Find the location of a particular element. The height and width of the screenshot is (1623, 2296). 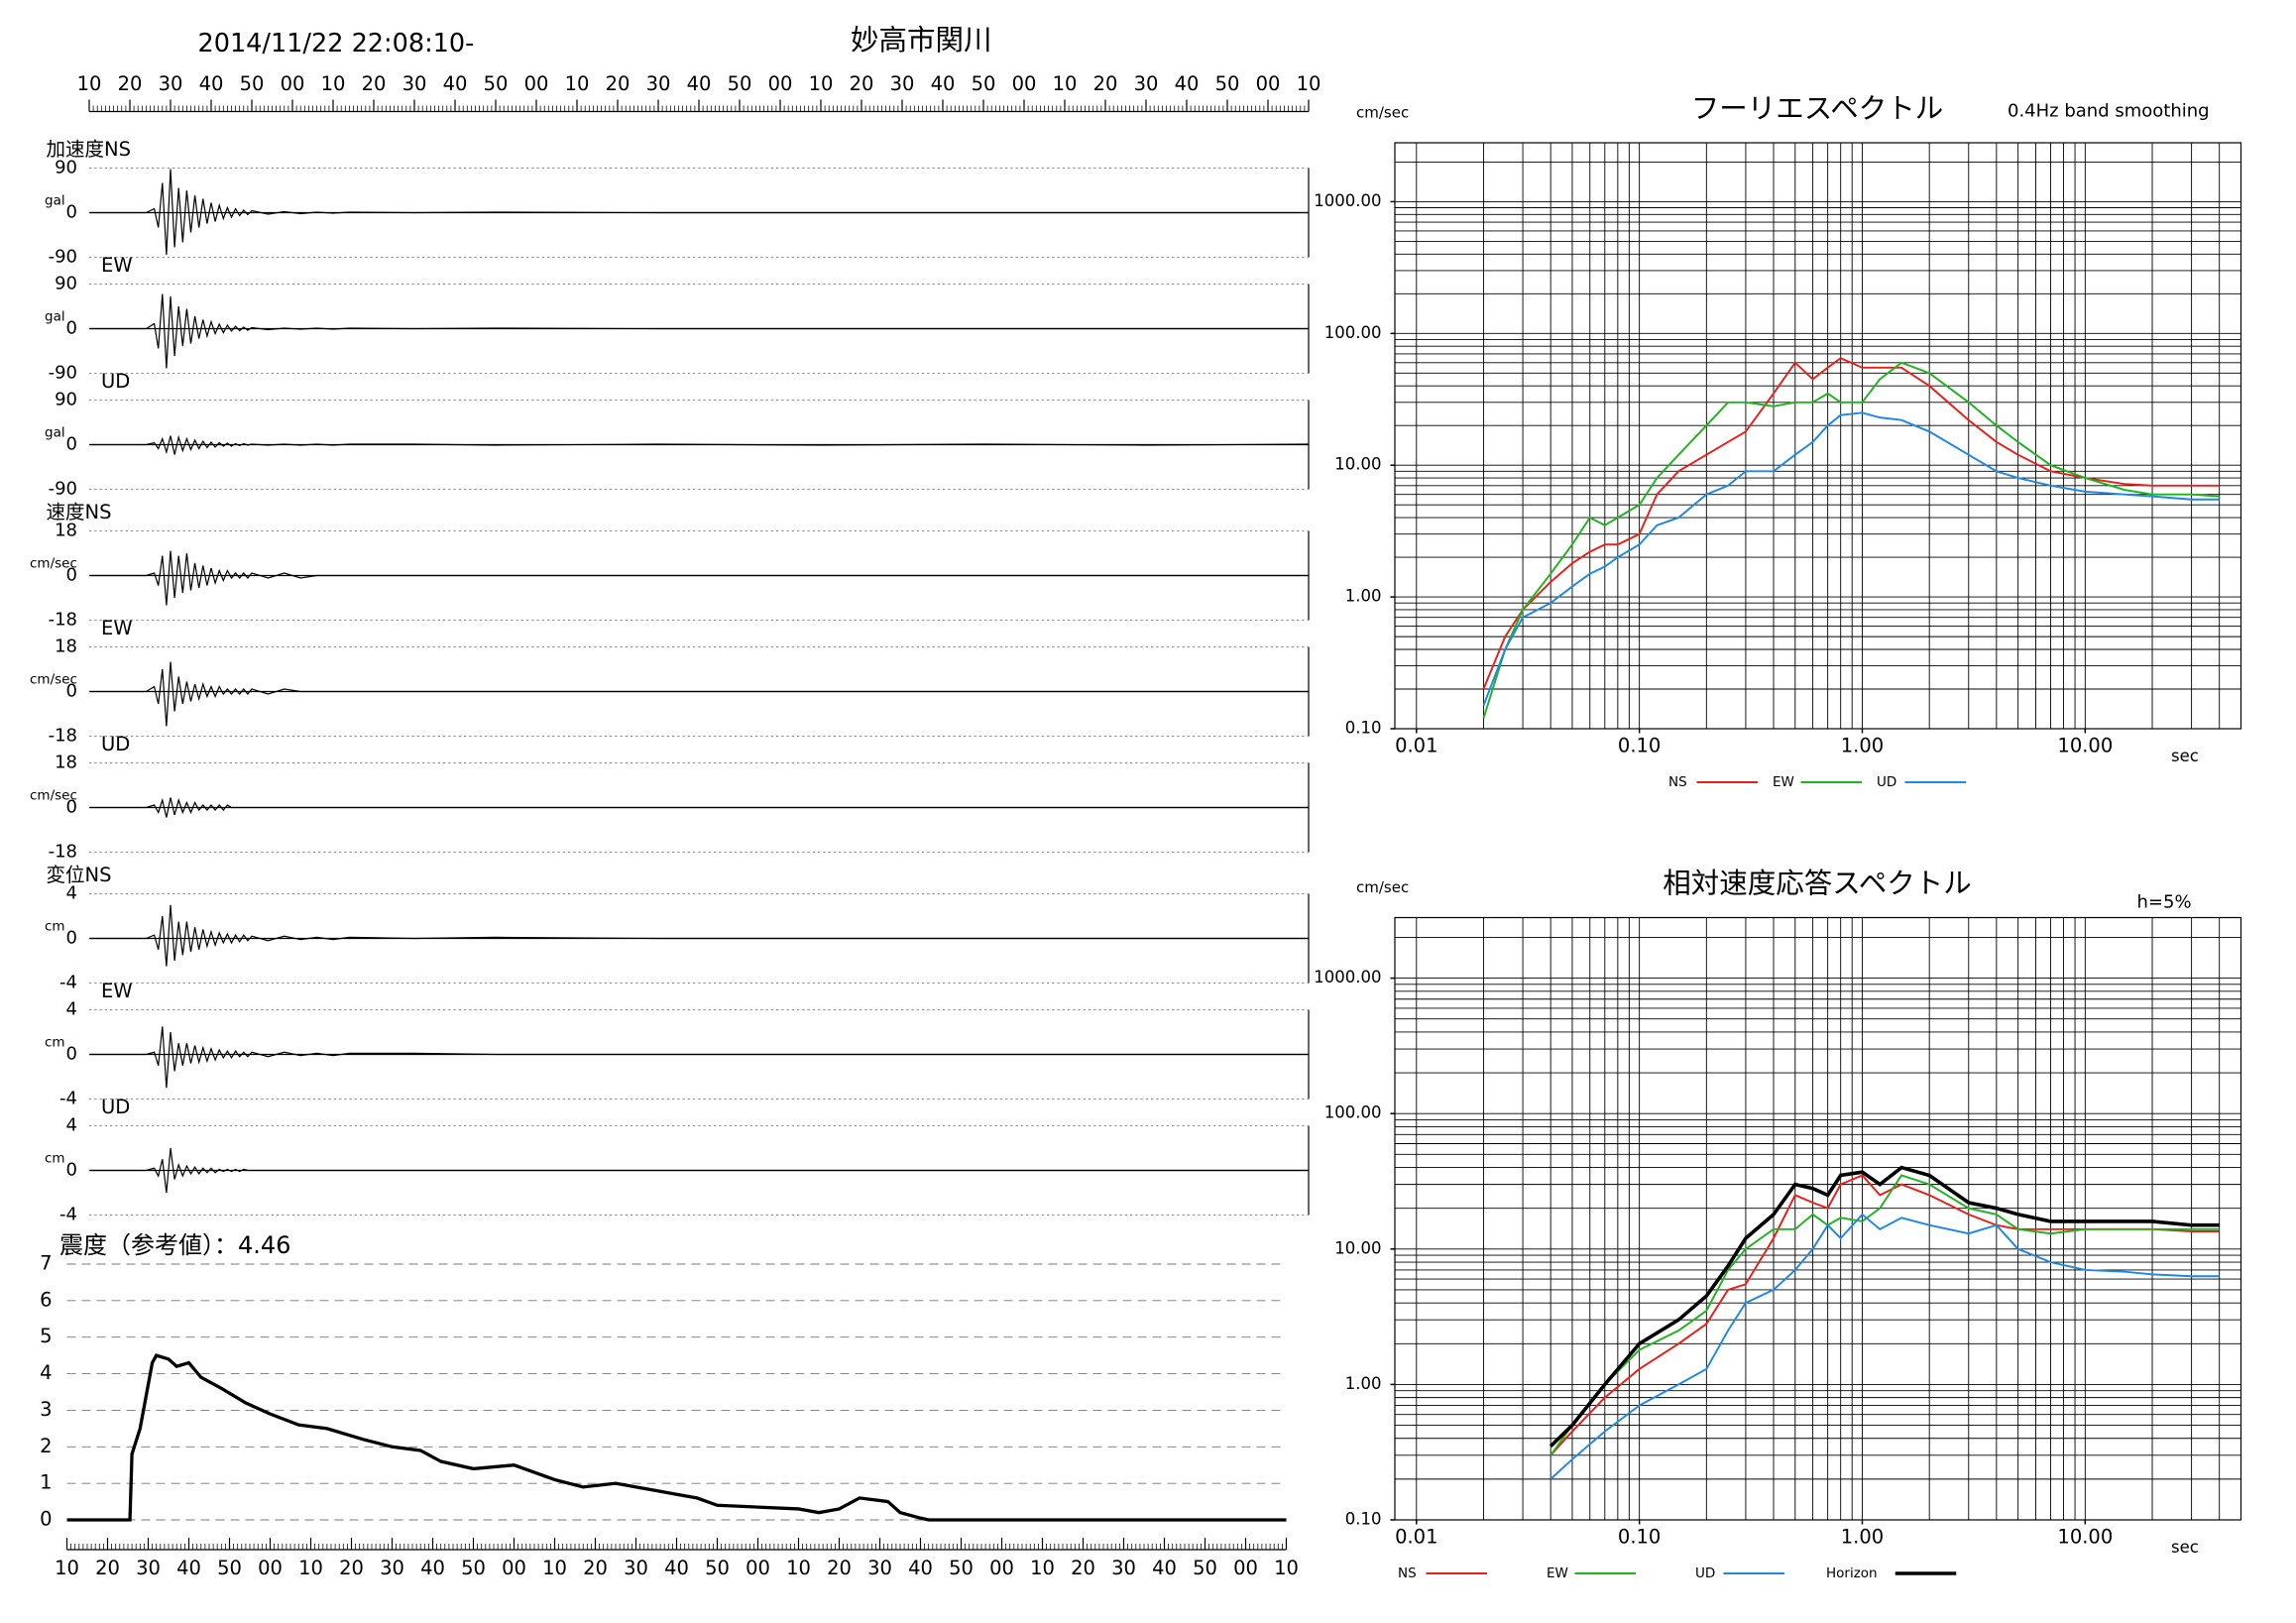

y-tick-label: 1000.00 is located at coordinates (1347, 977).